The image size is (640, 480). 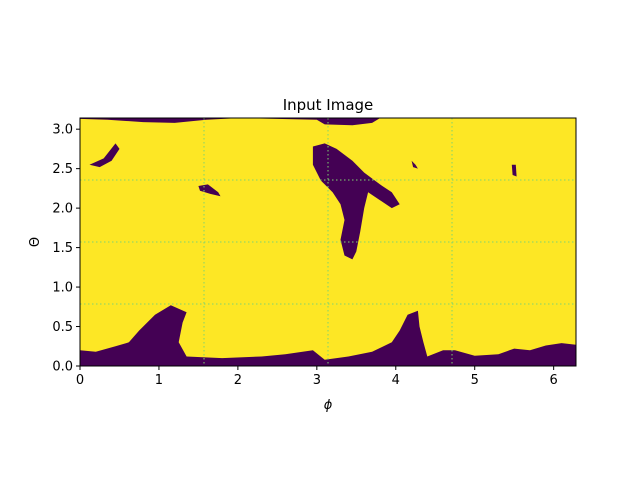 I want to click on x-axis-label: ϕ, so click(x=328, y=405).